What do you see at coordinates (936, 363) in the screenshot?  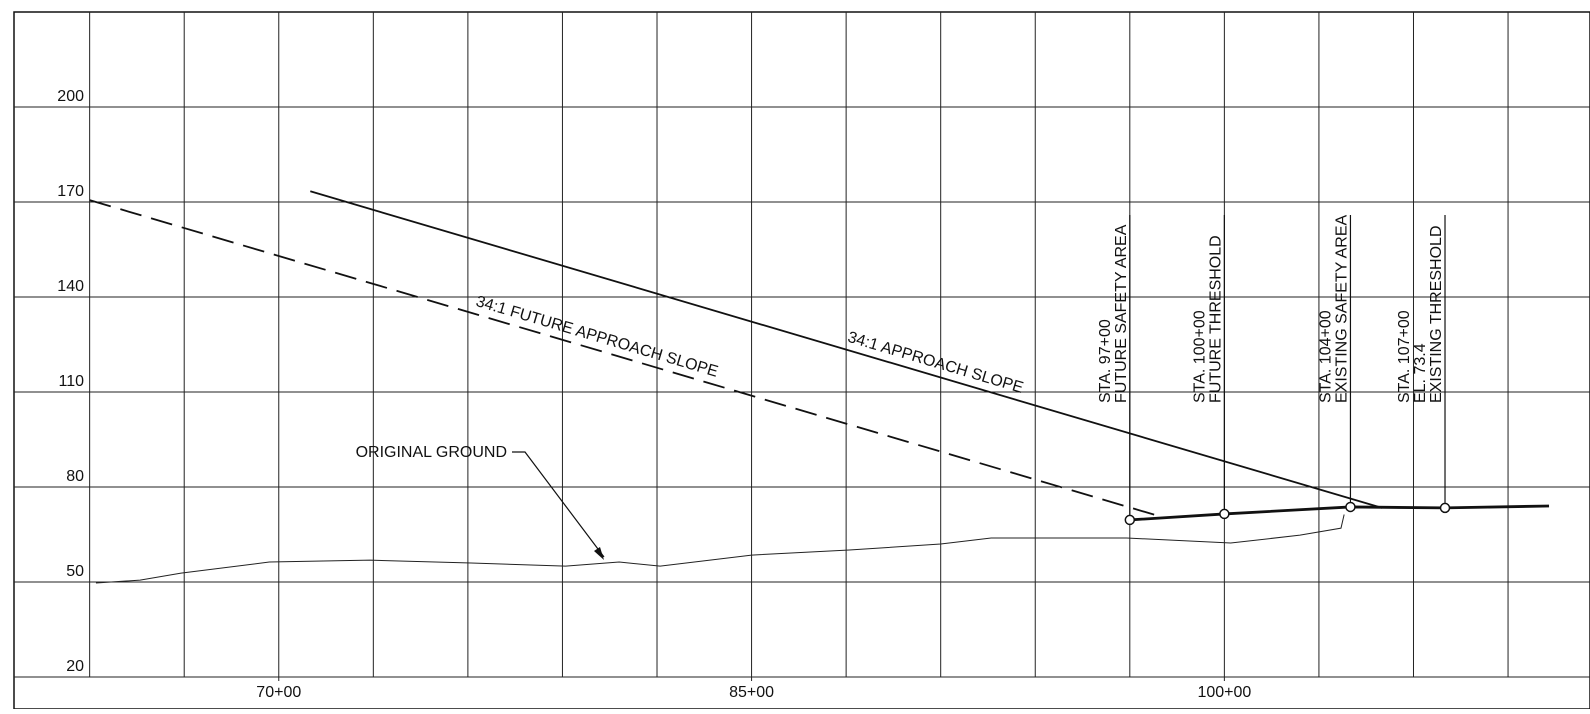 I see `approach-slope-label: 34:1 APPROACH SLOPE` at bounding box center [936, 363].